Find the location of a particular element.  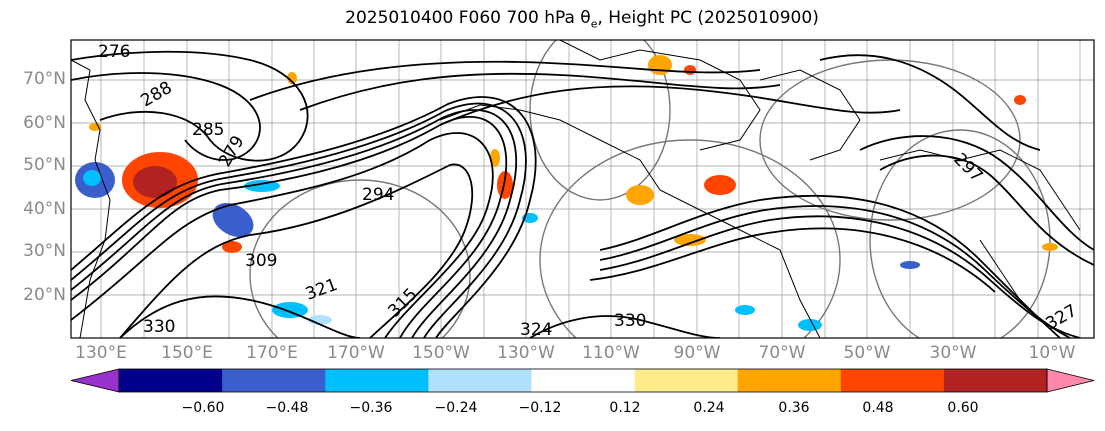

lat-label-60n: 60°N is located at coordinates (44, 123).